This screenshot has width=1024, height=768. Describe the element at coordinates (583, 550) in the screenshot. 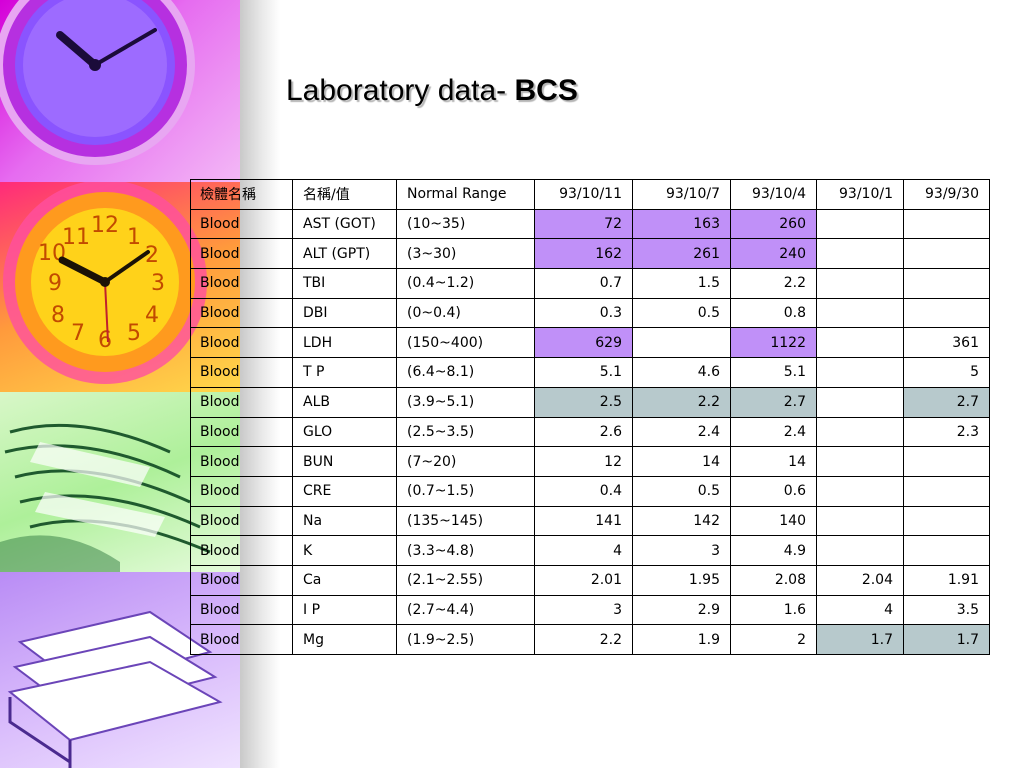

I see `value-cell: 4` at that location.